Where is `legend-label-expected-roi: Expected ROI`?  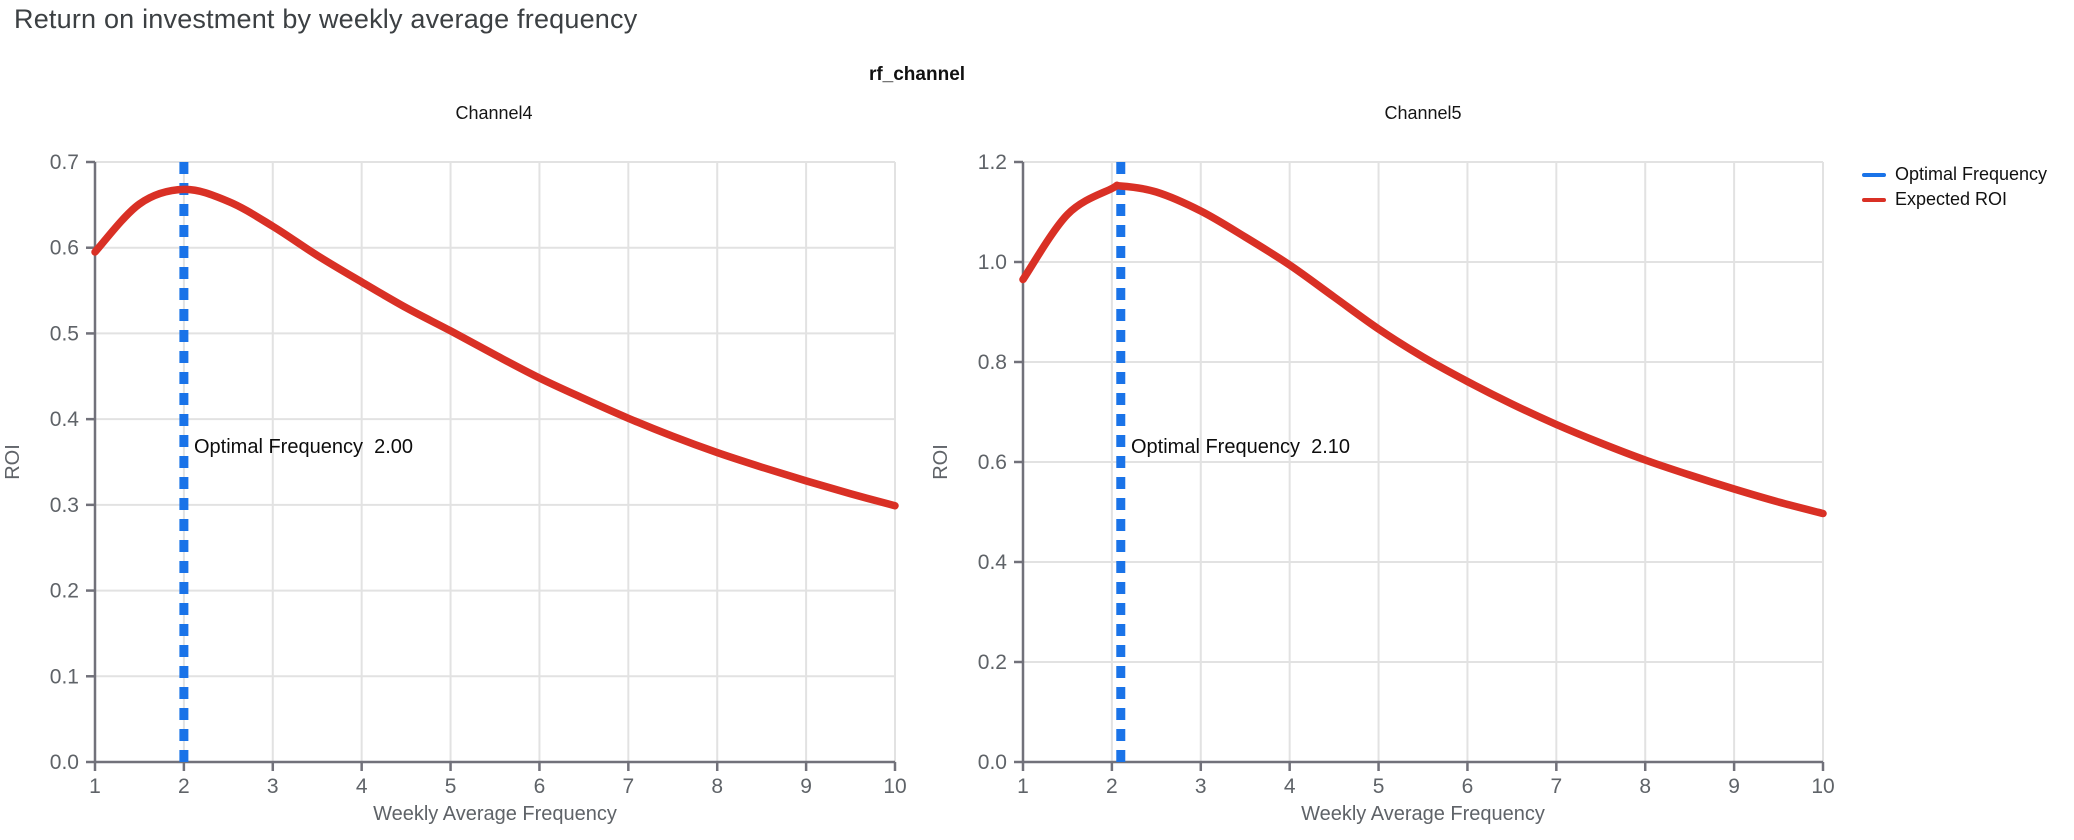
legend-label-expected-roi: Expected ROI is located at coordinates (1951, 199).